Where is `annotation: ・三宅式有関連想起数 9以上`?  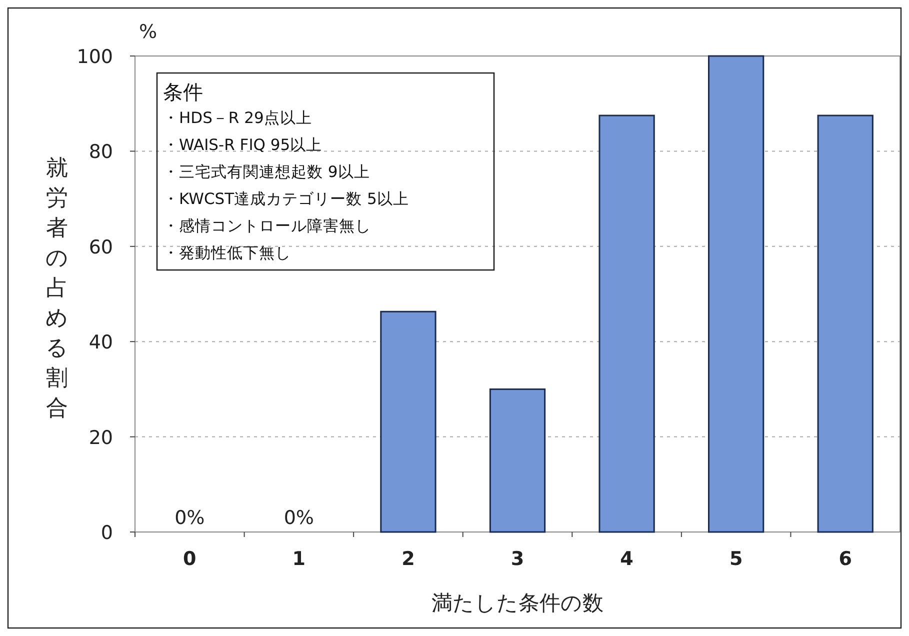 annotation: ・三宅式有関連想起数 9以上 is located at coordinates (266, 172).